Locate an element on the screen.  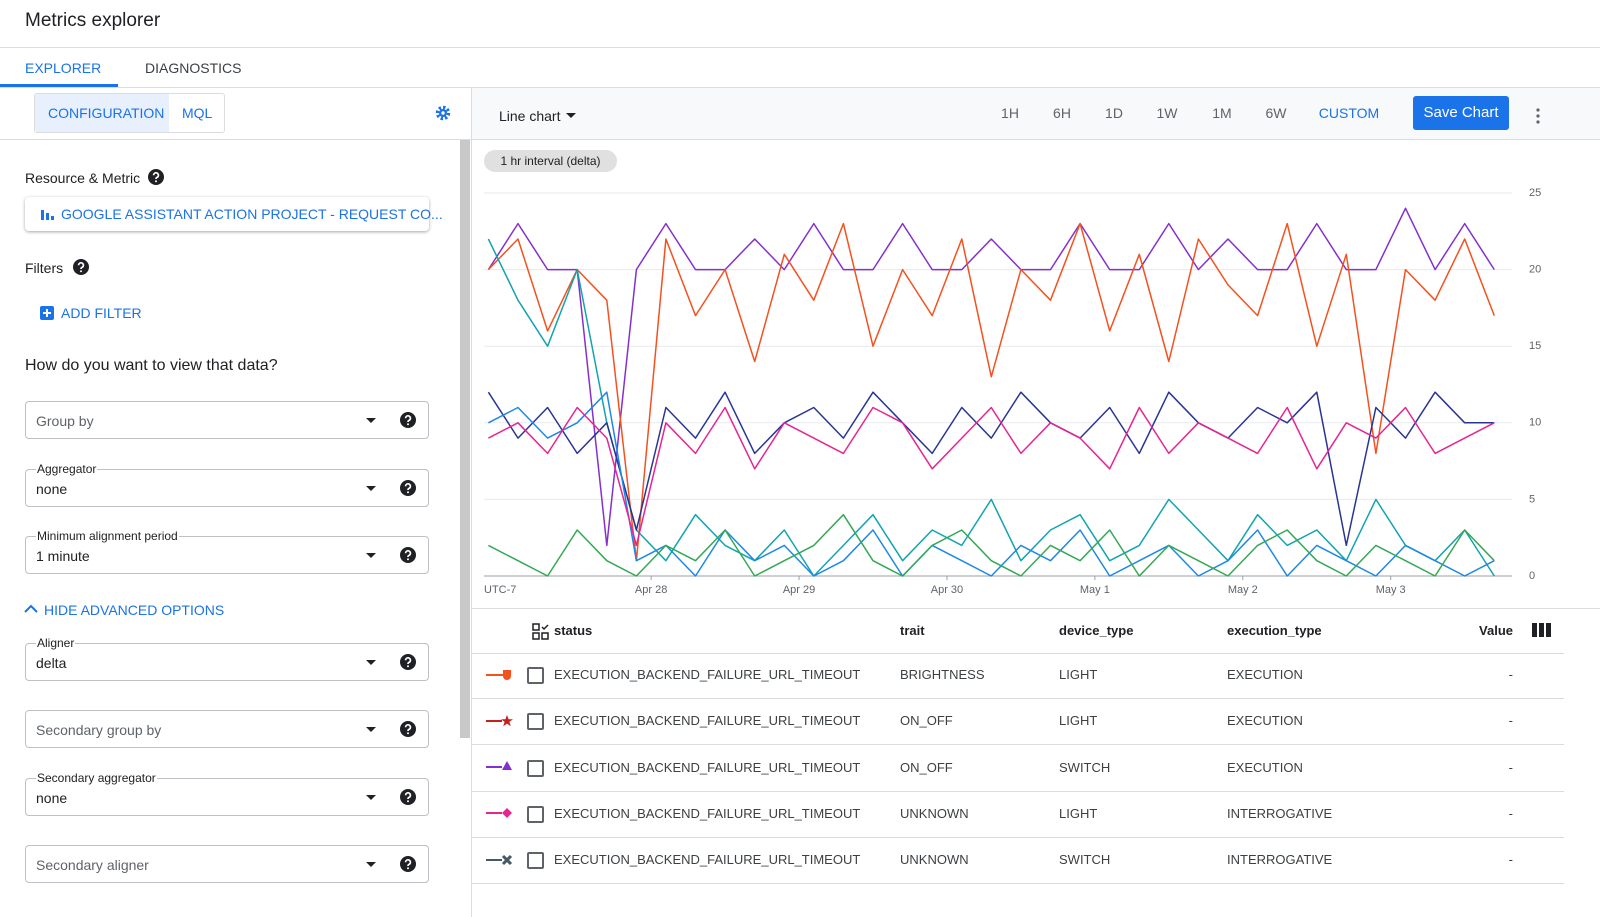
y-tick-label: 10 is located at coordinates (1535, 423).